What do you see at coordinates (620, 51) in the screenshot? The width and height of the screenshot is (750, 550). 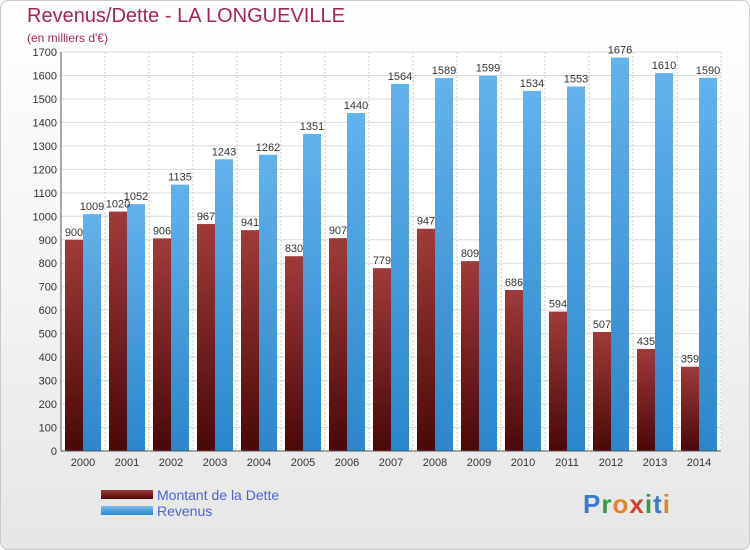 I see `data-label-revenue: 1676` at bounding box center [620, 51].